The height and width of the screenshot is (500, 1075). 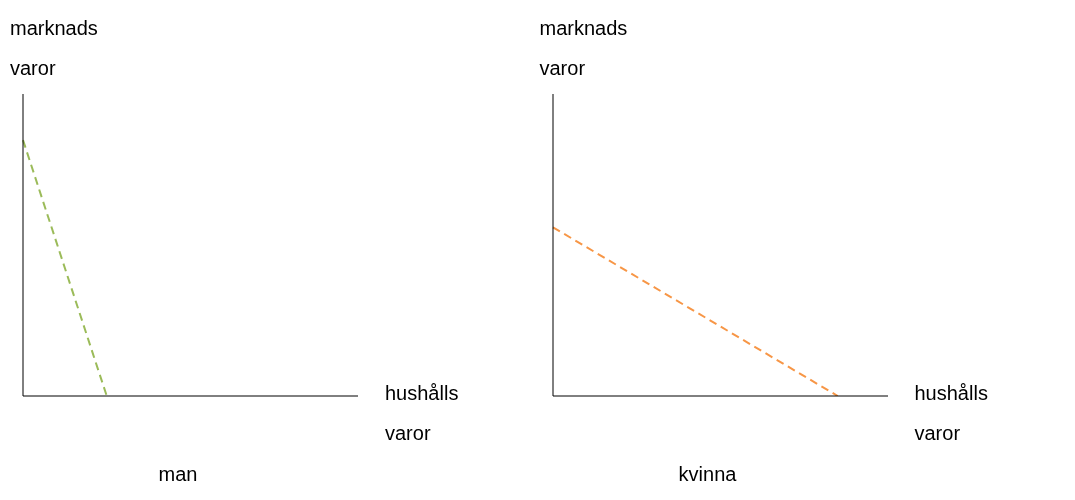 I want to click on text: man, so click(x=178, y=474).